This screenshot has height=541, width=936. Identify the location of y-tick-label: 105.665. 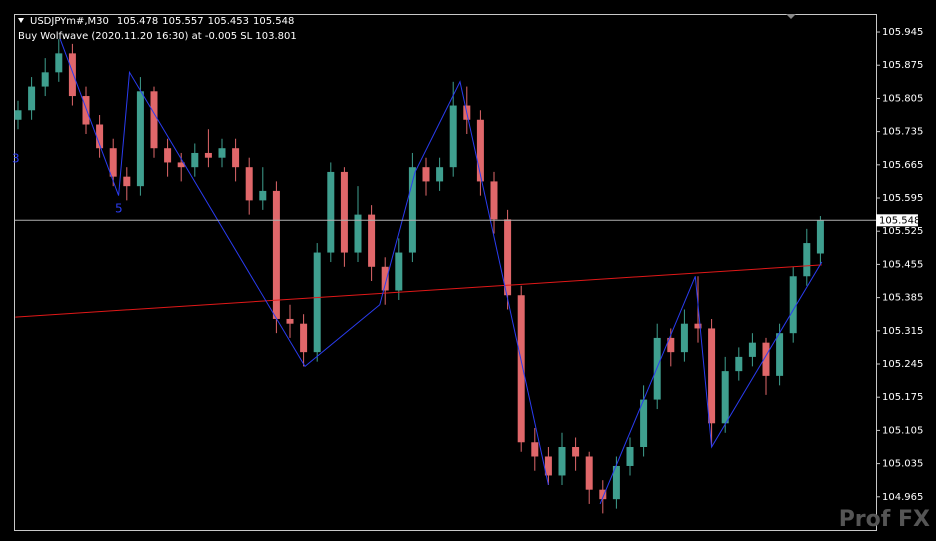
(902, 165).